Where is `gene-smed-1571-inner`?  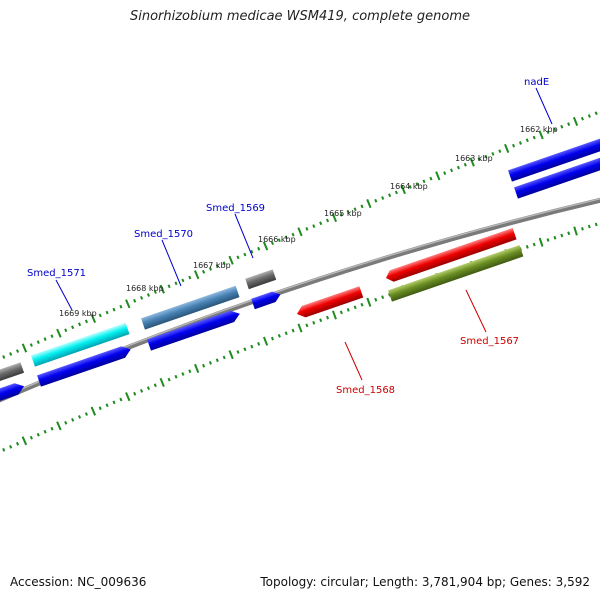
gene-smed-1571-inner is located at coordinates (85, 365).